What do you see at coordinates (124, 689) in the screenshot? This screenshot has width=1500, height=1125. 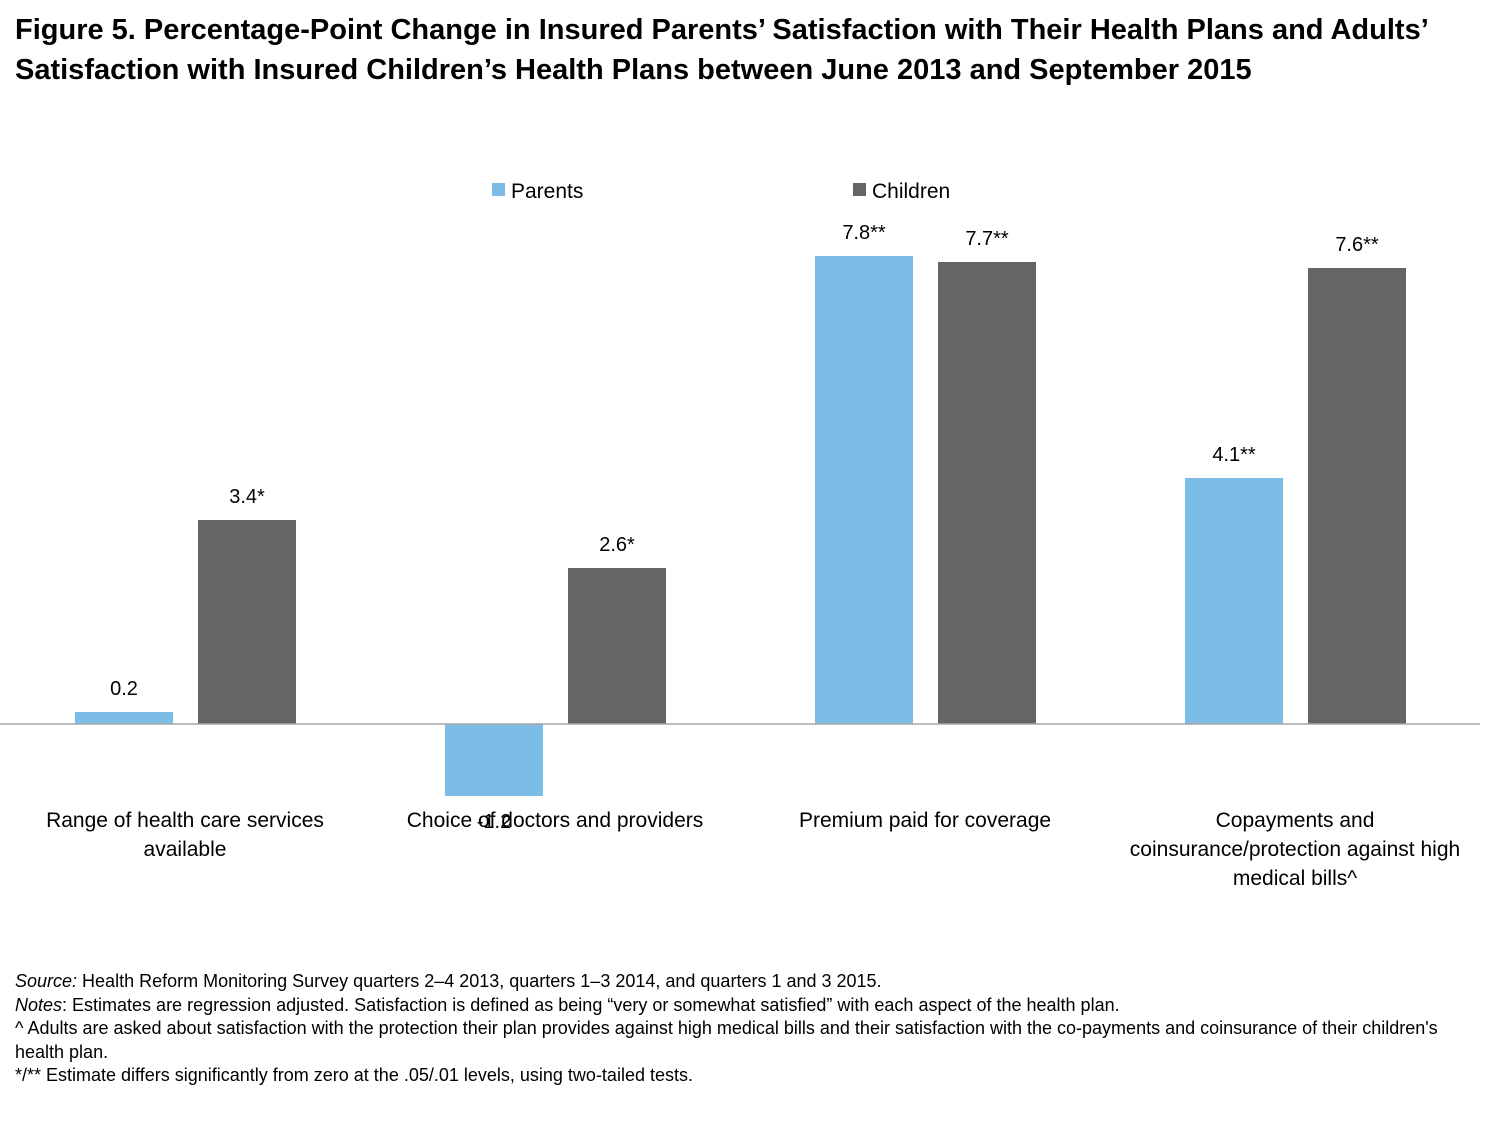 I see `bar-value-label-parents-0: 0.2` at bounding box center [124, 689].